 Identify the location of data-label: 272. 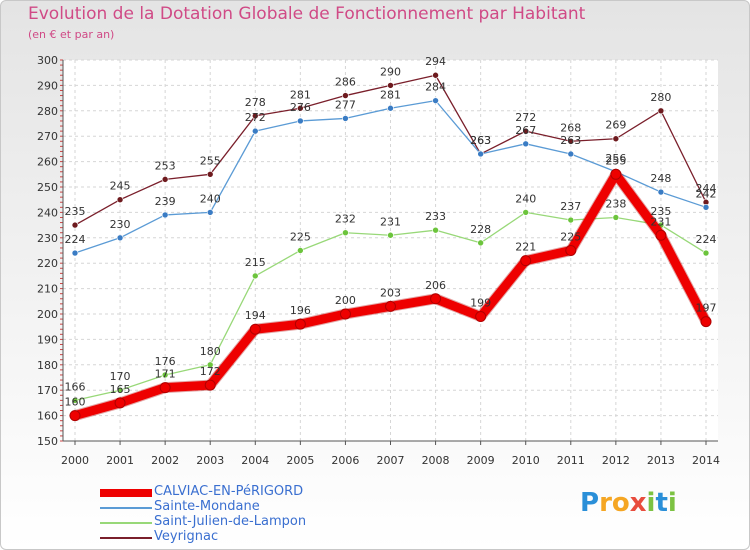
(255, 117).